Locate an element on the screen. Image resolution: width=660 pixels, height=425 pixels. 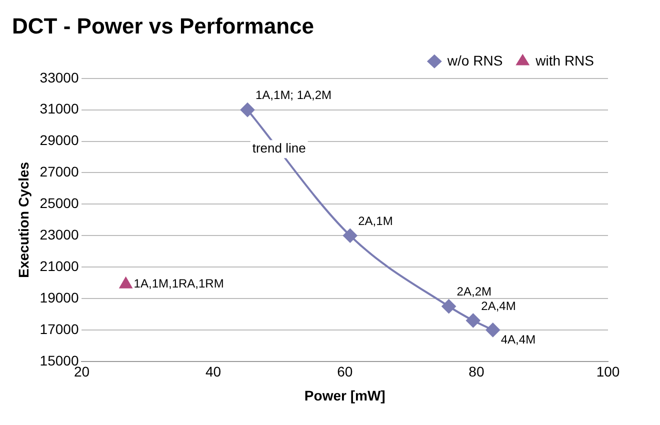
annotation: 2A,1M is located at coordinates (375, 221).